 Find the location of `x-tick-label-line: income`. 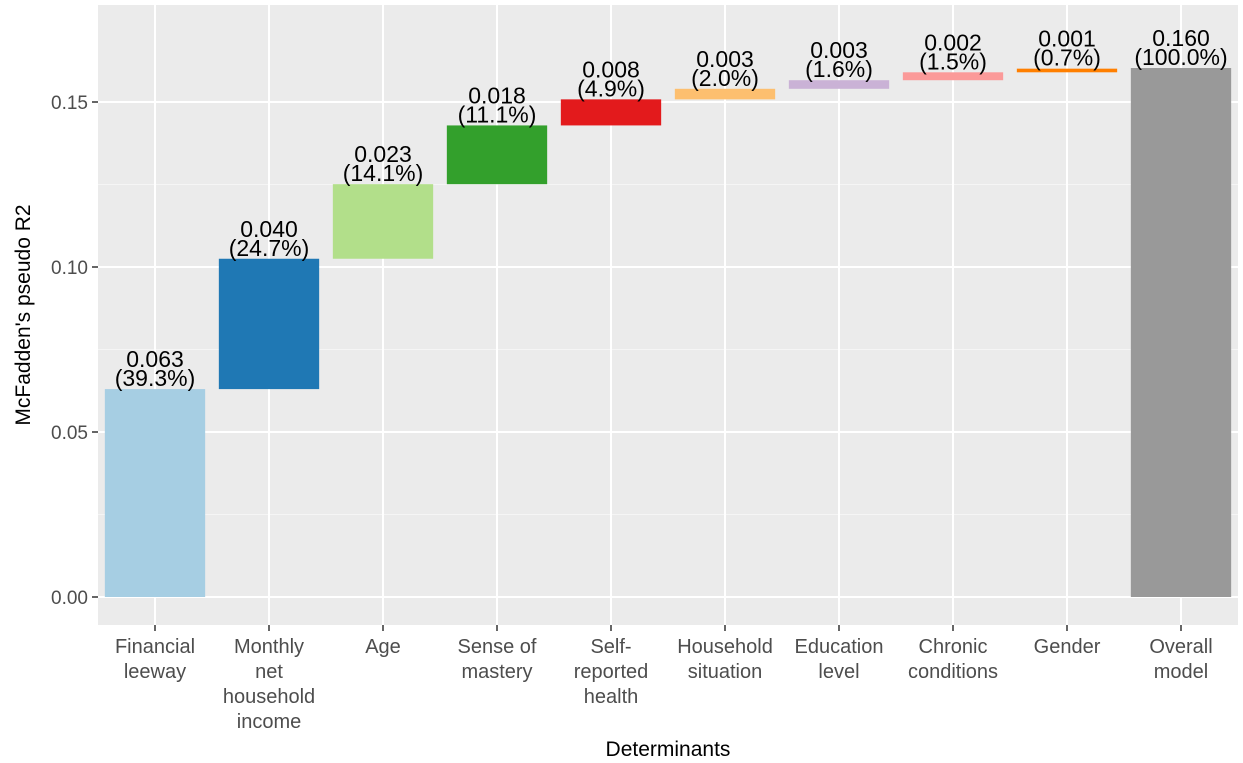

x-tick-label-line: income is located at coordinates (269, 722).